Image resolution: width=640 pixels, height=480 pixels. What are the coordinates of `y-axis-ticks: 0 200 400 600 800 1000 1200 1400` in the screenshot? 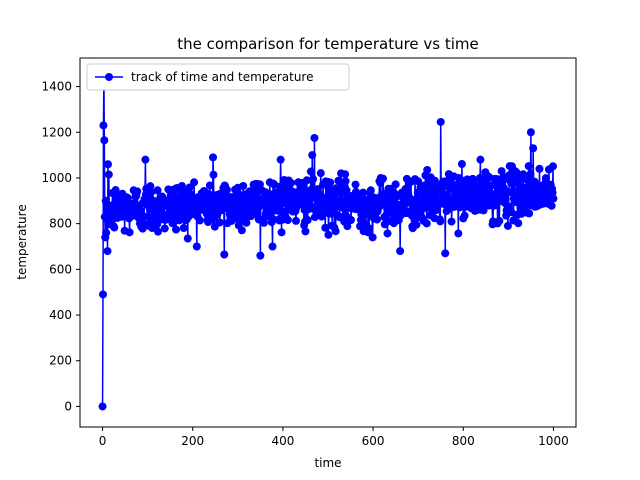 It's located at (60, 246).